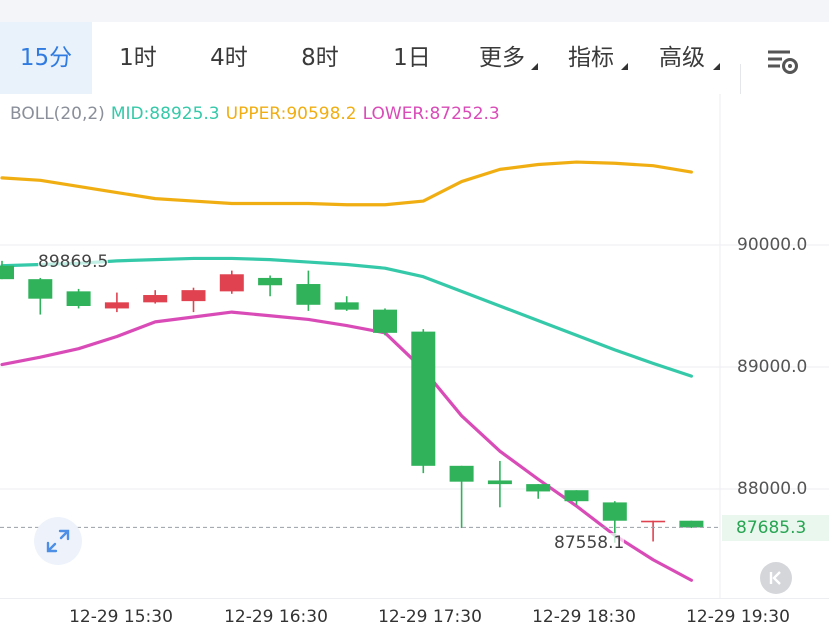 This screenshot has height=637, width=829. Describe the element at coordinates (782, 60) in the screenshot. I see `chart-settings-icon` at that location.